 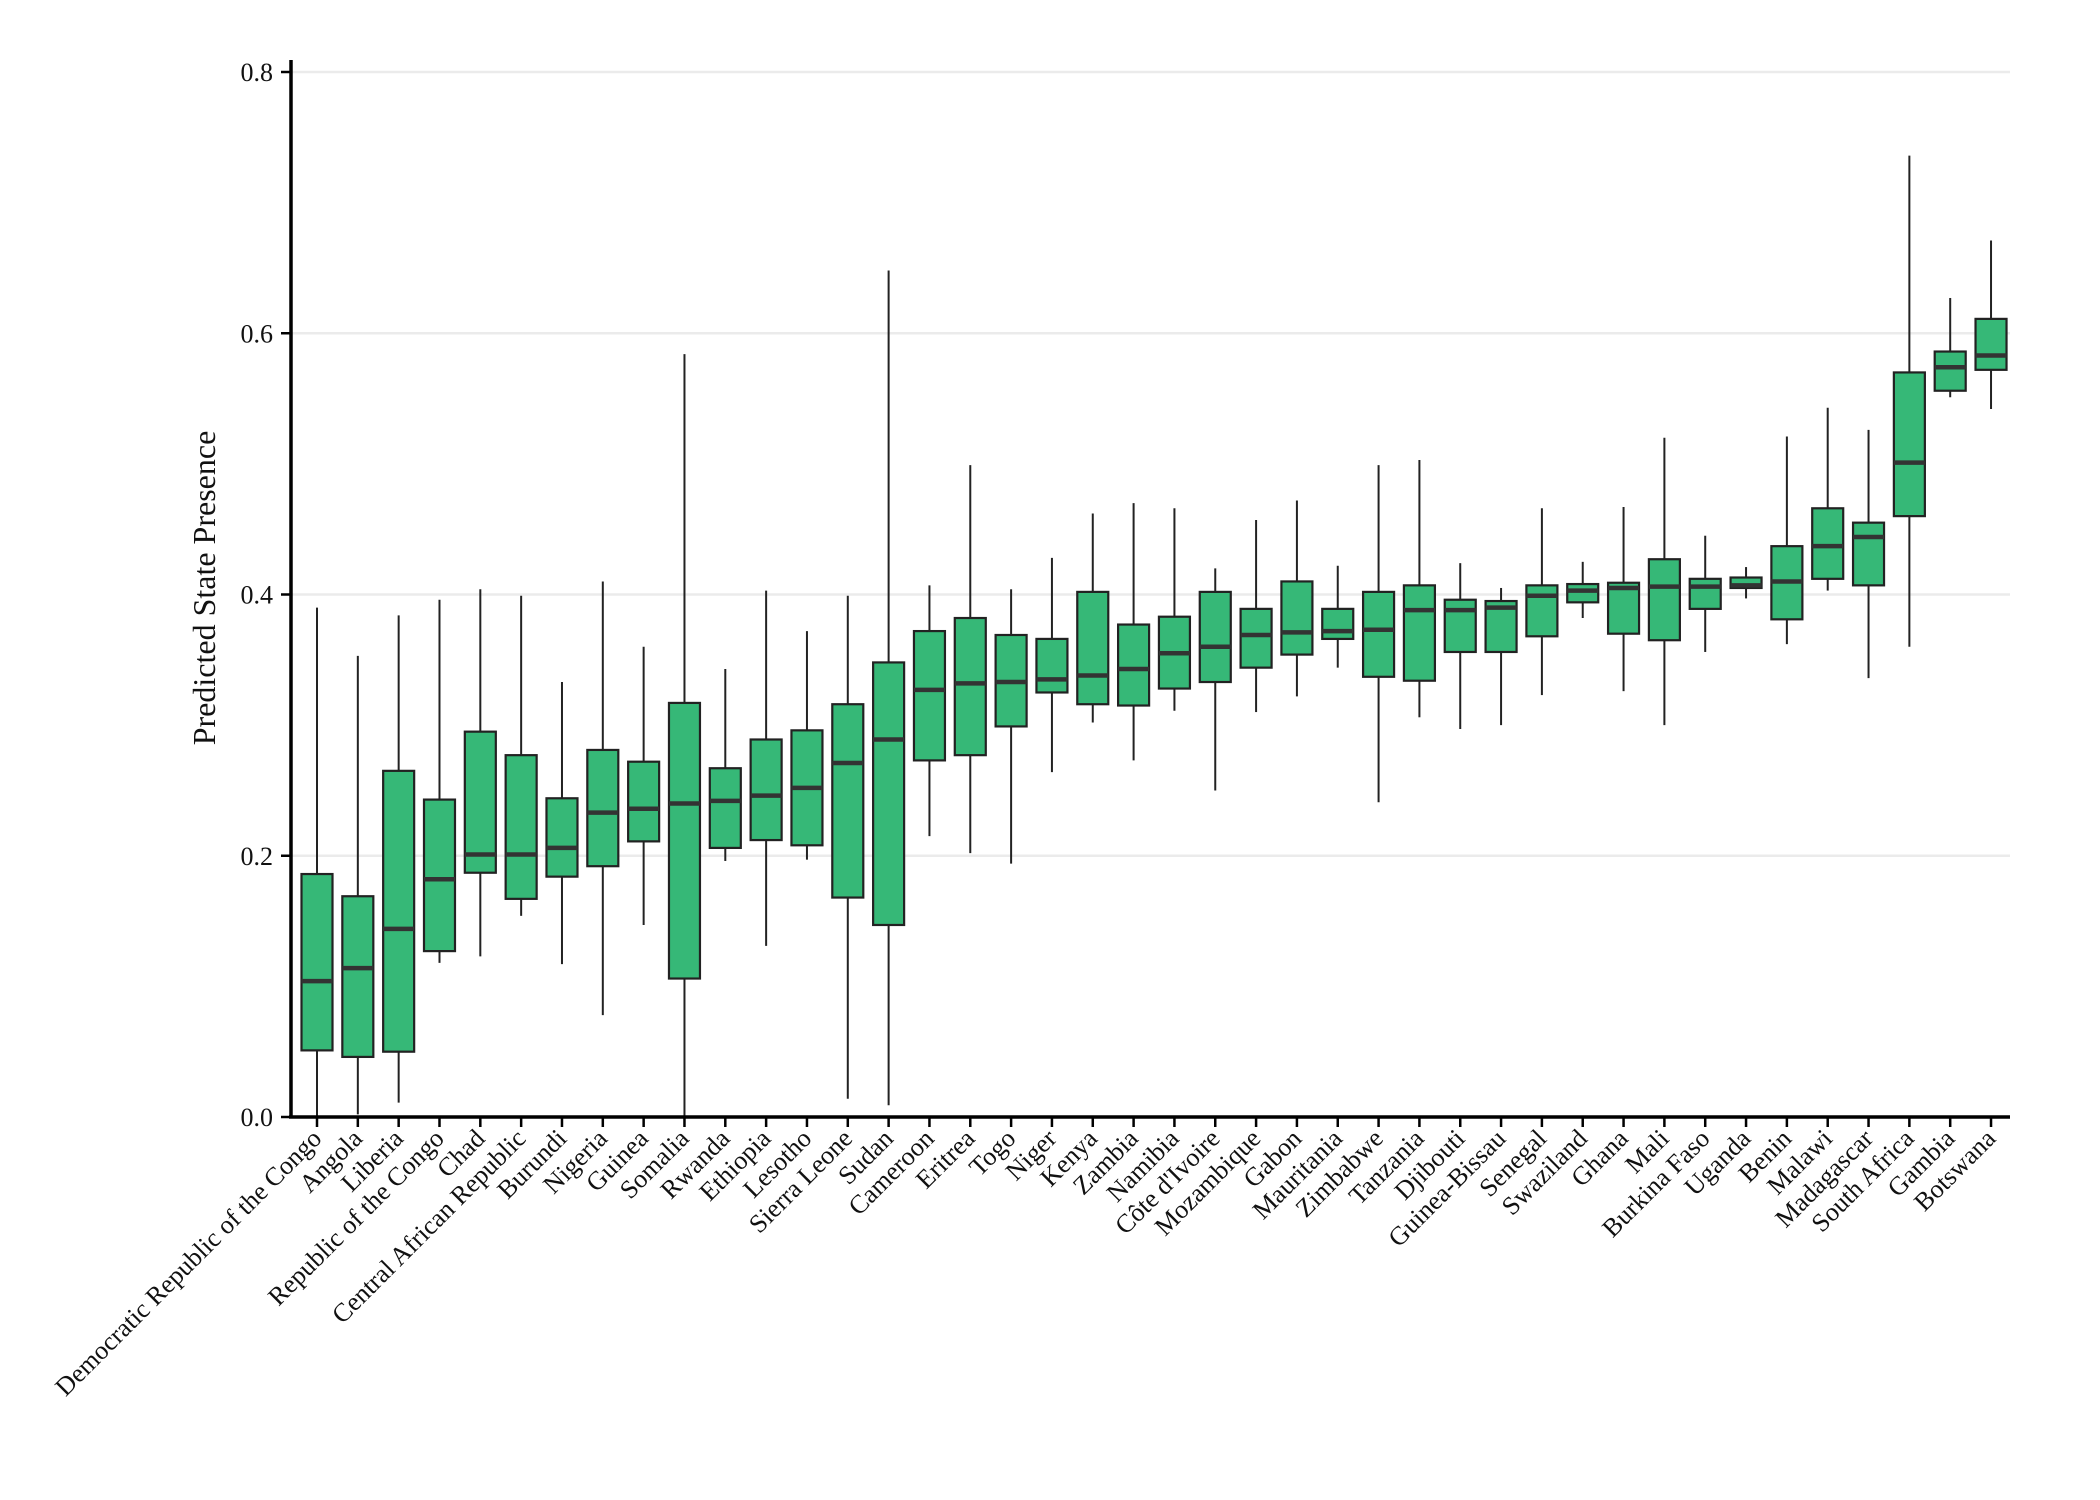 What do you see at coordinates (188, 1263) in the screenshot?
I see `x-tick-label: Democratic Republic of the Congo` at bounding box center [188, 1263].